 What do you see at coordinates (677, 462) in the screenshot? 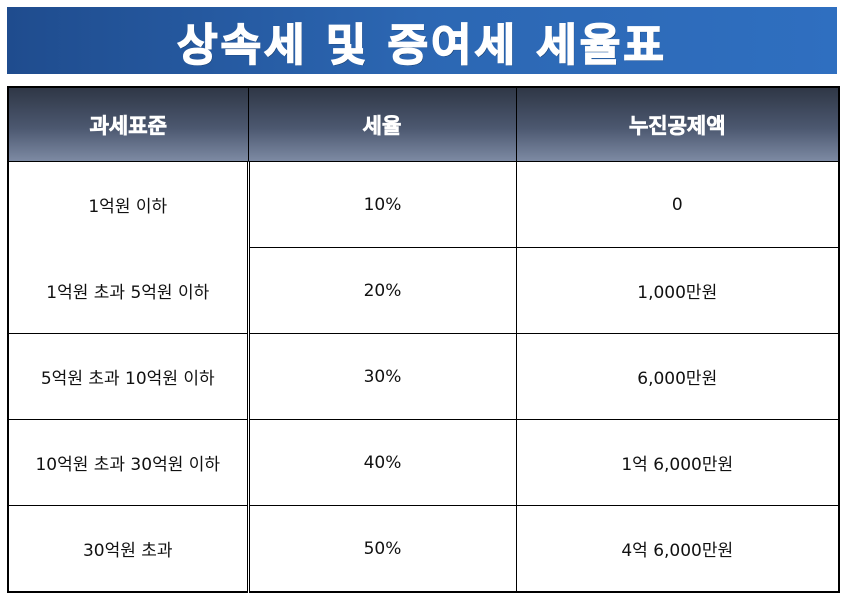
I see `cell-deduction: 1억 6,000만원` at bounding box center [677, 462].